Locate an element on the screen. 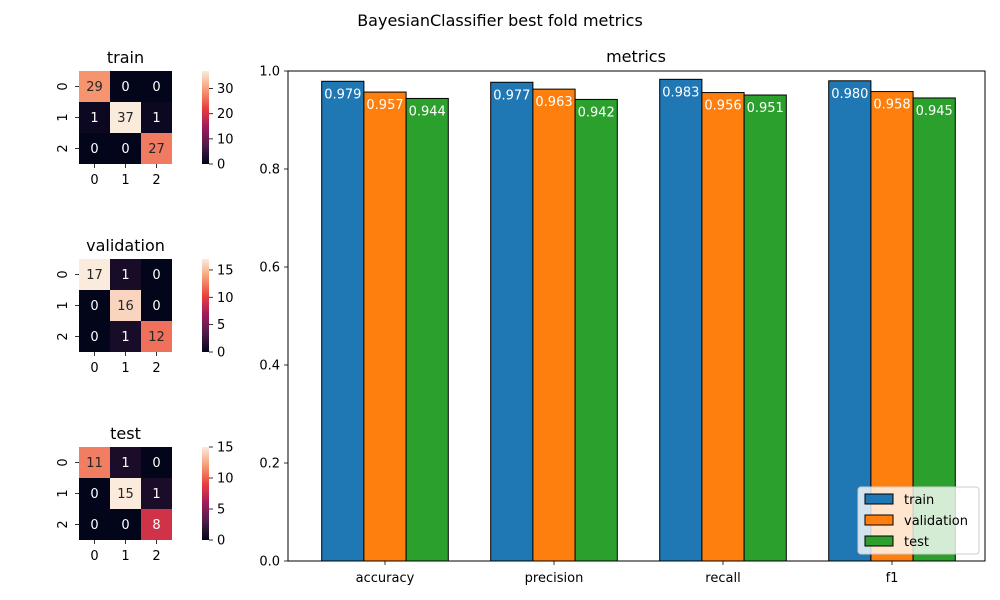 This screenshot has height=600, width=1000. bar-value-label: 0.956 is located at coordinates (722, 106).